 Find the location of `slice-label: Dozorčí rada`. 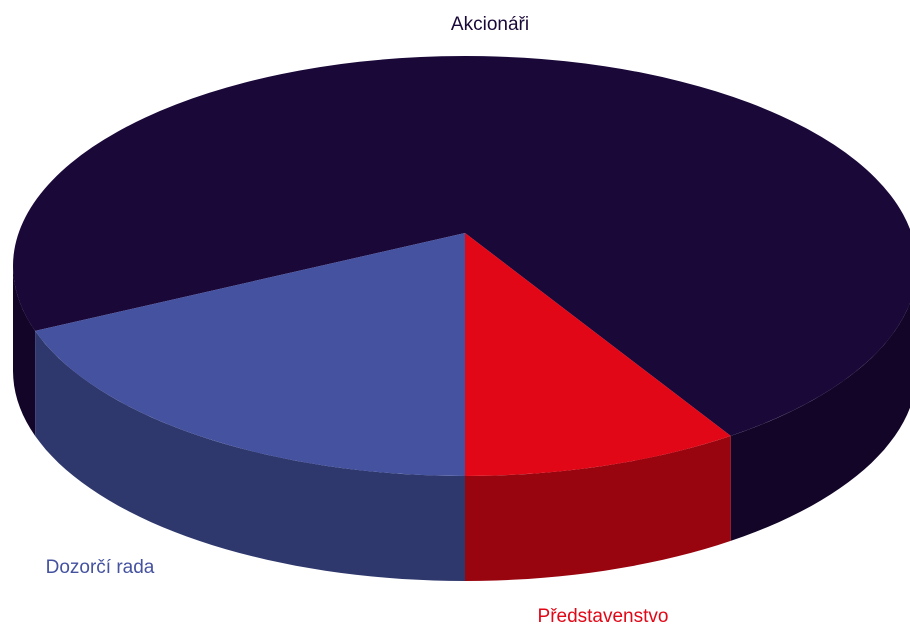

slice-label: Dozorčí rada is located at coordinates (100, 567).